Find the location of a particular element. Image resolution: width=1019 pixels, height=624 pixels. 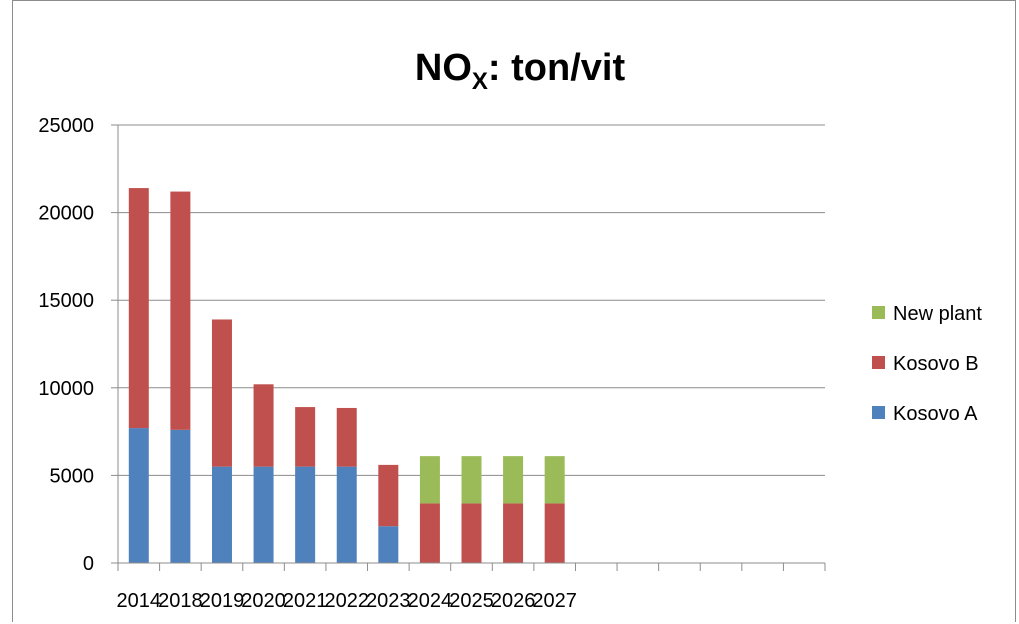

x-tick-label: 2018 is located at coordinates (180, 601).